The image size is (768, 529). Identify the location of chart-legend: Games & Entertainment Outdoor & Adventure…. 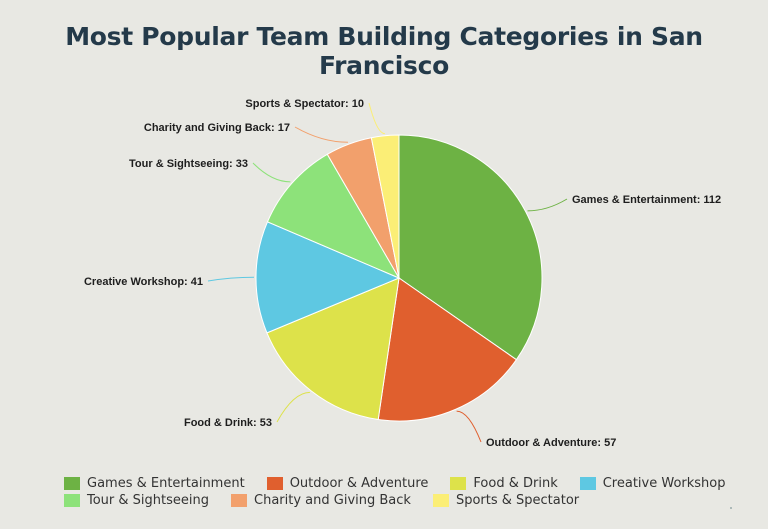
(409, 492).